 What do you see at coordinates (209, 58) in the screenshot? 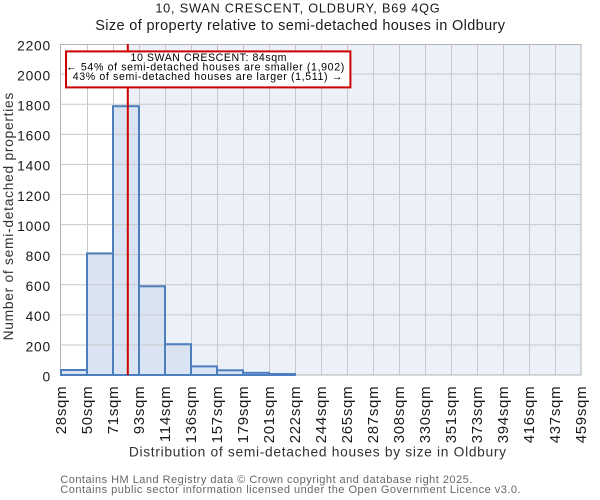
I see `svg-text: 10 SWAN CRESCENT: 84sqm` at bounding box center [209, 58].